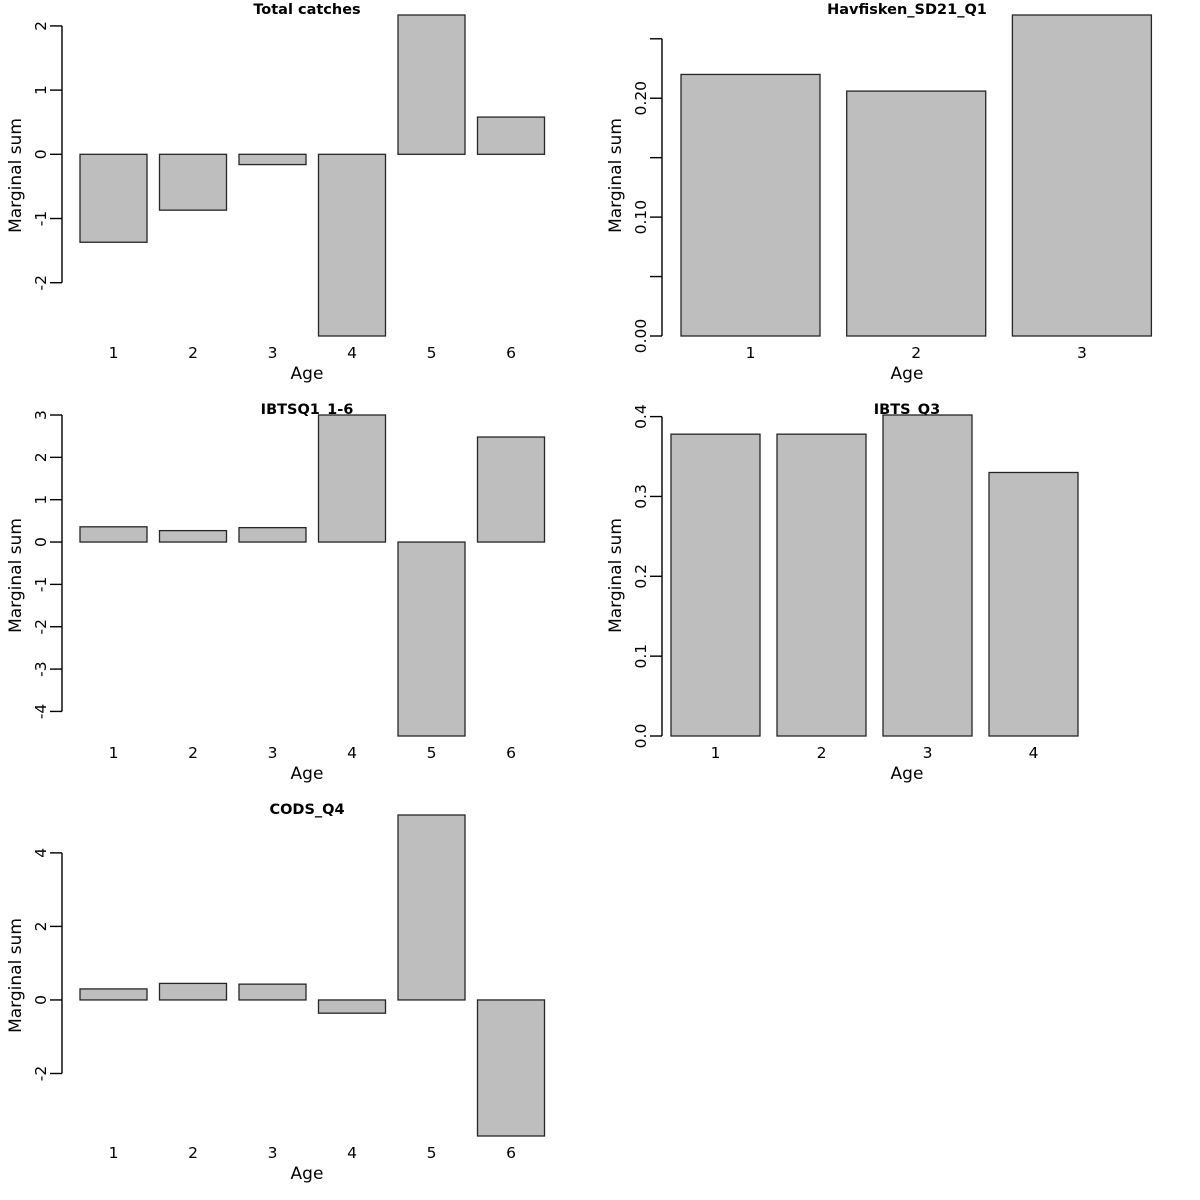 The image size is (1200, 1200). I want to click on chart-title: IBTSQ1_1-6, so click(307, 410).